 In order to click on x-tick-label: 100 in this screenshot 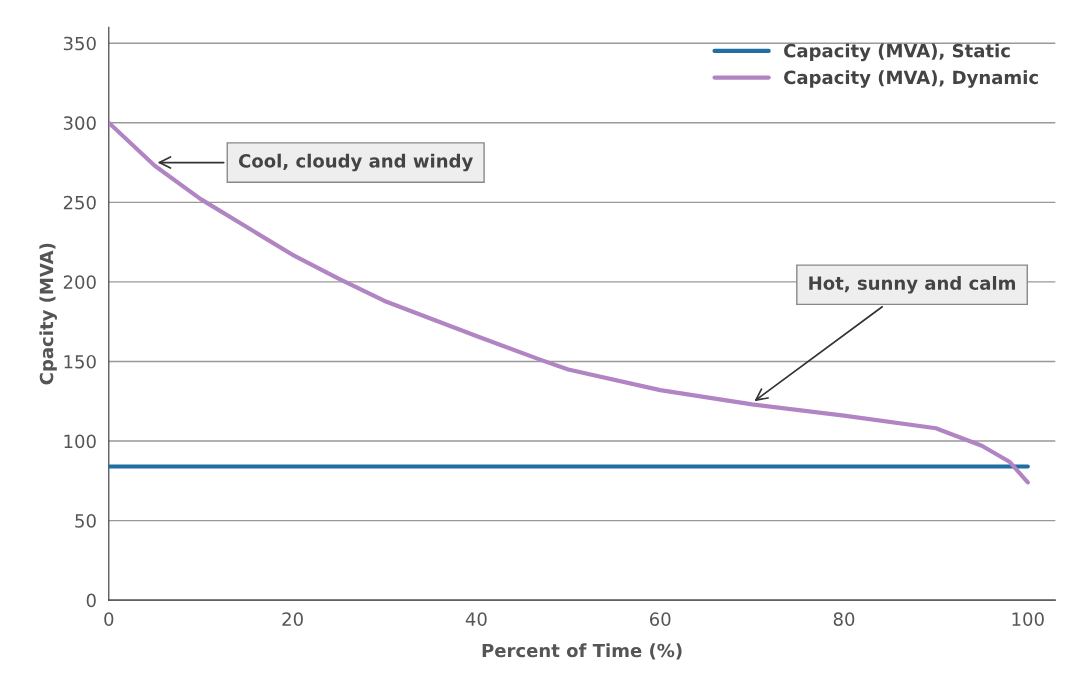, I will do `click(1028, 619)`.